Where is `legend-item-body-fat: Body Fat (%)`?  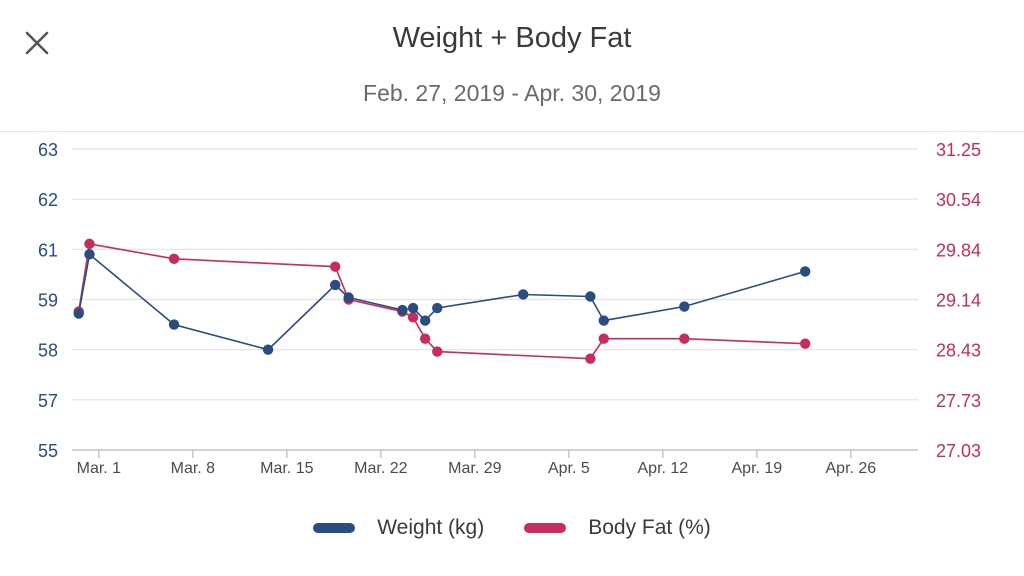 legend-item-body-fat: Body Fat (%) is located at coordinates (617, 528).